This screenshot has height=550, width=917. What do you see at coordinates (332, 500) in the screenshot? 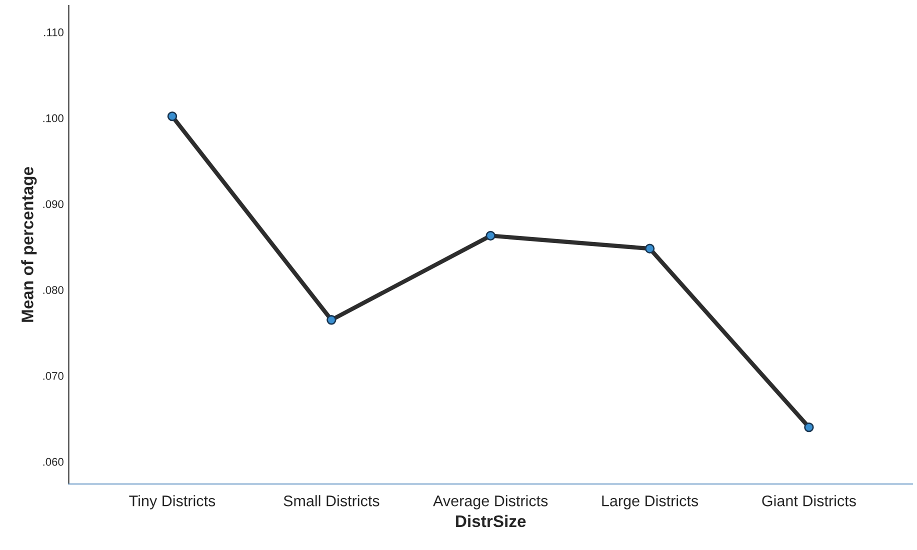
I see `x-tick-label: Small Districts` at bounding box center [332, 500].